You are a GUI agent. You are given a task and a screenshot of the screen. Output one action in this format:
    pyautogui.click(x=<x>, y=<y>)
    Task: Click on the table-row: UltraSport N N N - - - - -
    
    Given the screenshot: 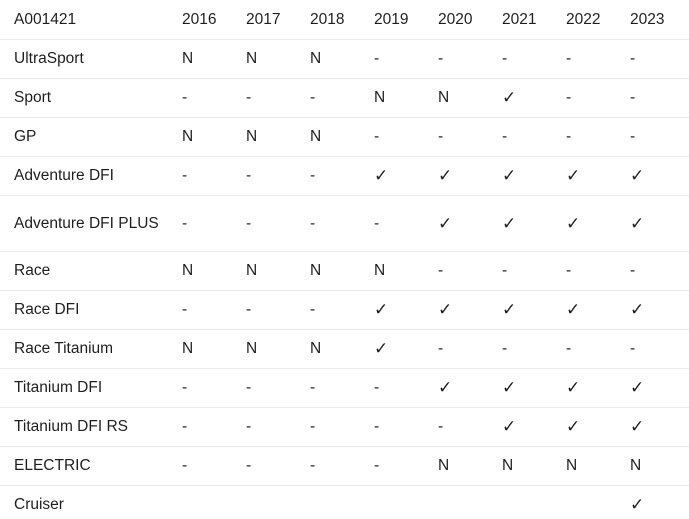 What is the action you would take?
    pyautogui.click(x=344, y=59)
    